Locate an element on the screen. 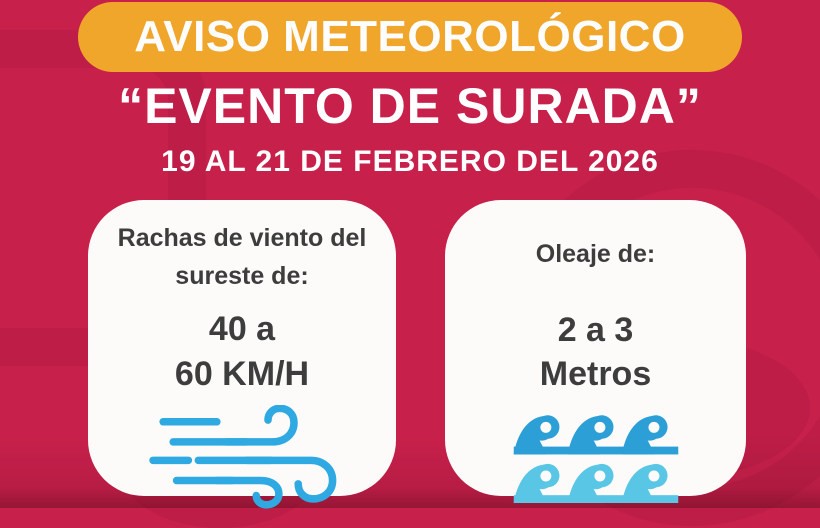  date-range-text: 19 AL 21 DE FEBRERO DEL 2026 is located at coordinates (410, 161).